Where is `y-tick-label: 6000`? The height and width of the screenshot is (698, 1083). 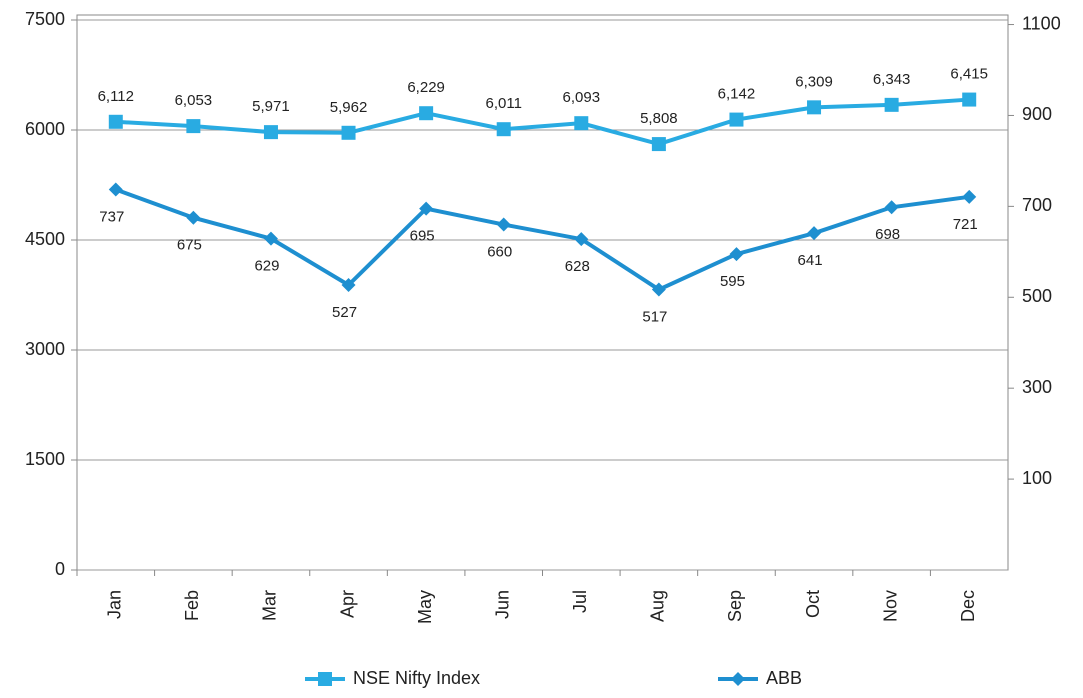
y-tick-label: 6000 is located at coordinates (45, 129).